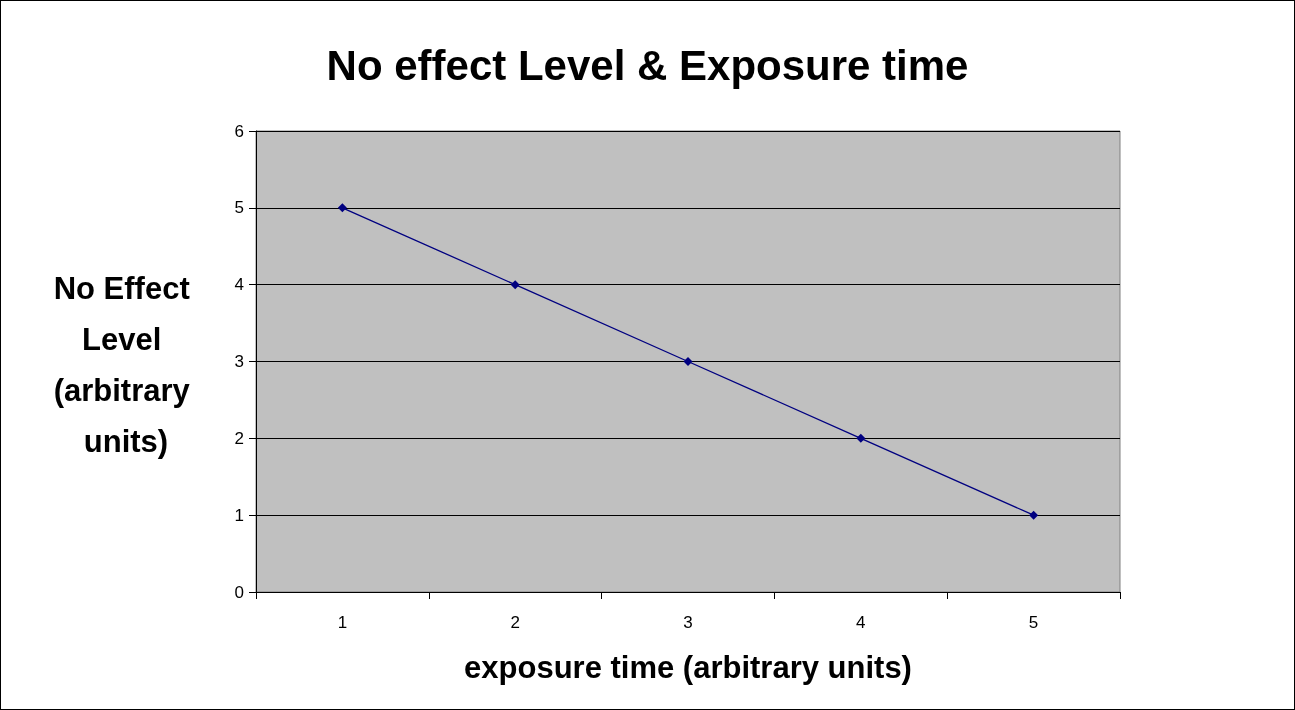 The width and height of the screenshot is (1295, 710). What do you see at coordinates (239, 361) in the screenshot?
I see `y-tick-label: 3` at bounding box center [239, 361].